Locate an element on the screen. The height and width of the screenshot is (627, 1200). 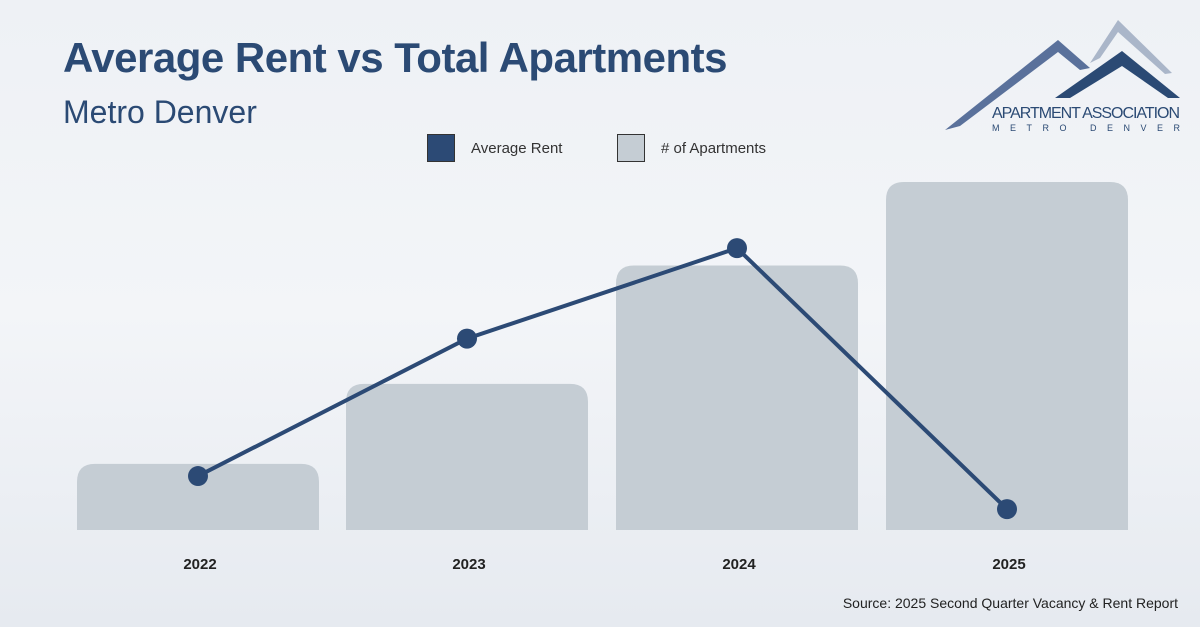
legend-swatch-apartments is located at coordinates (631, 148).